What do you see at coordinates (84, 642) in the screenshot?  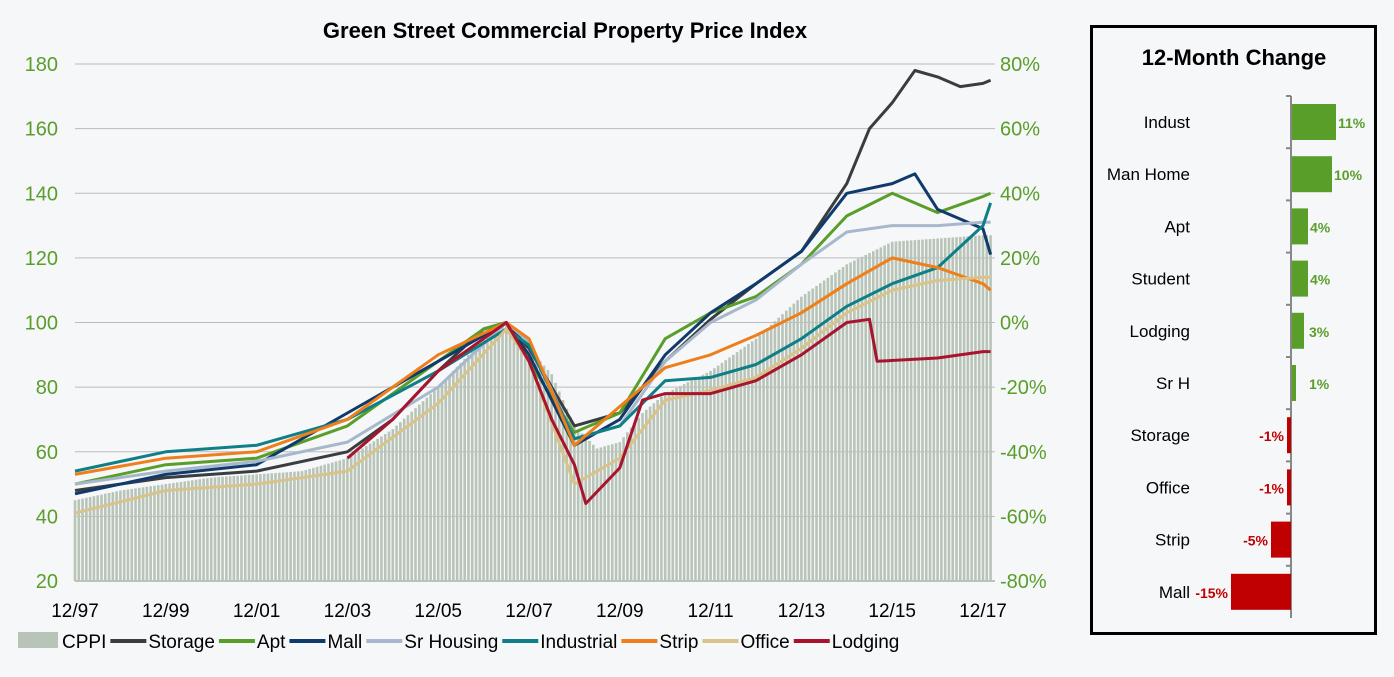 I see `legend-label: CPPI` at bounding box center [84, 642].